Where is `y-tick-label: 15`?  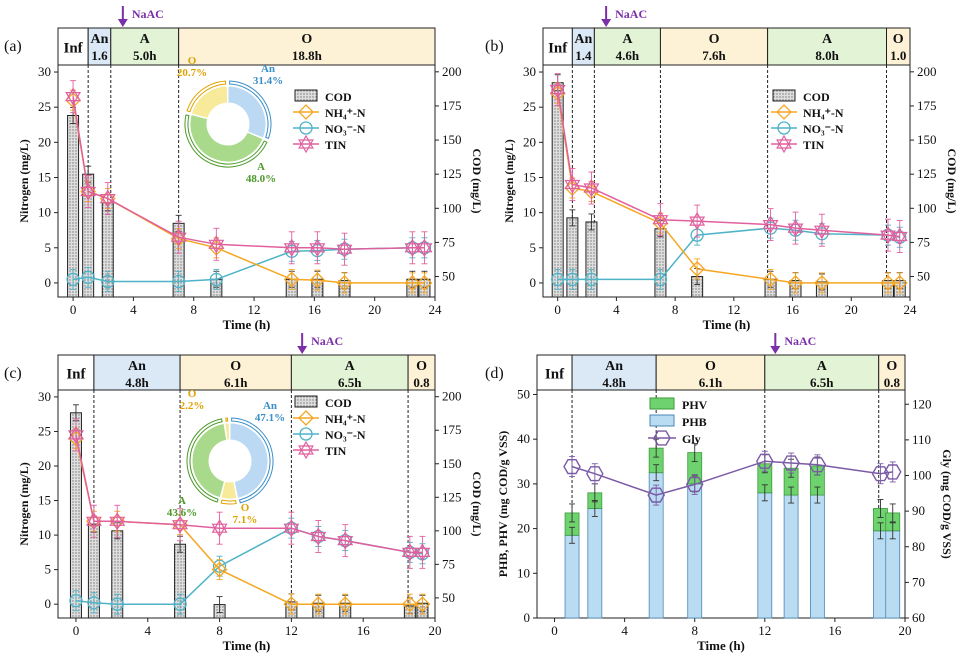
y-tick-label: 15 is located at coordinates (529, 176).